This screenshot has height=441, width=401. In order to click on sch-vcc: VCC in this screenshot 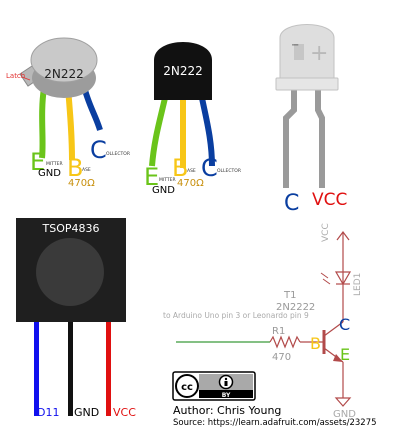, I will do `click(326, 232)`.